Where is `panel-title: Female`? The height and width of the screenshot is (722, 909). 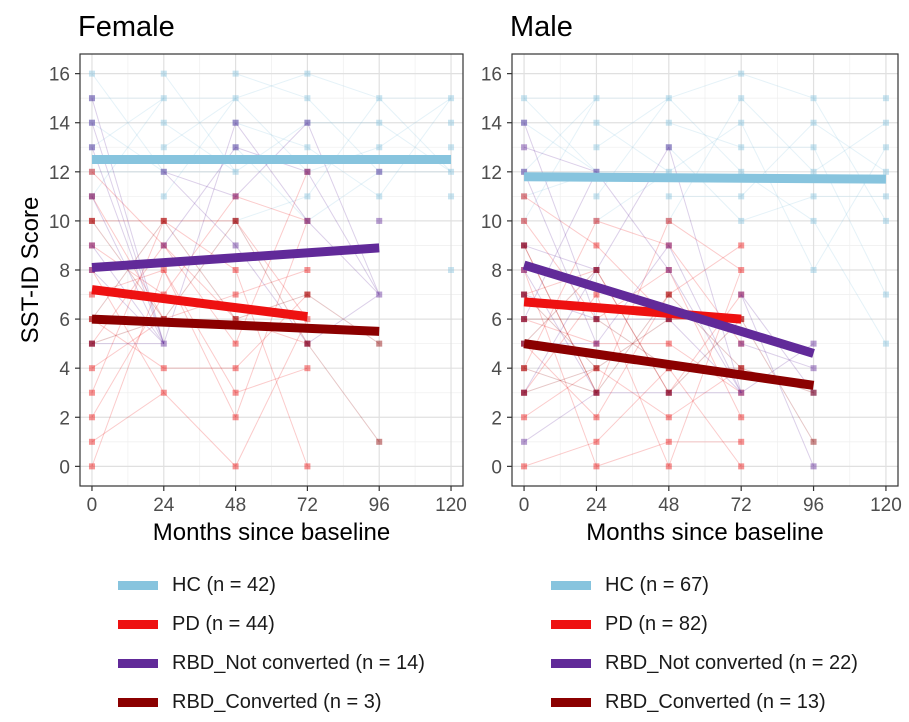 panel-title: Female is located at coordinates (126, 27).